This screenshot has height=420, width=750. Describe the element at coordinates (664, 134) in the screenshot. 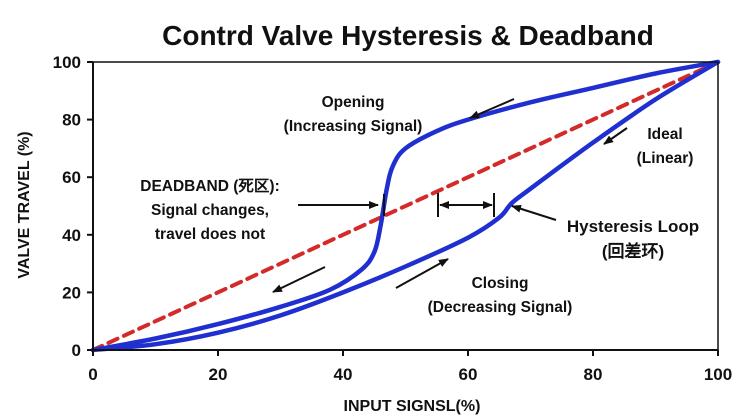

I see `ideal-label: Ideal` at that location.